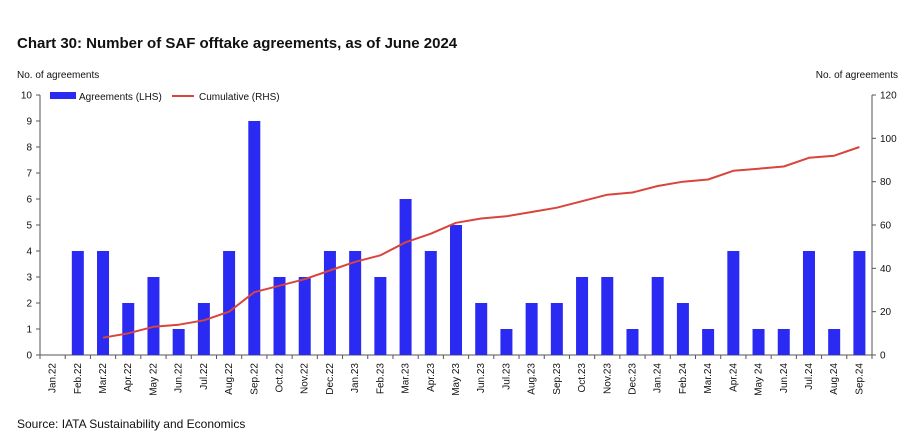 This screenshot has width=918, height=436. I want to click on right-tick-label: 80, so click(886, 182).